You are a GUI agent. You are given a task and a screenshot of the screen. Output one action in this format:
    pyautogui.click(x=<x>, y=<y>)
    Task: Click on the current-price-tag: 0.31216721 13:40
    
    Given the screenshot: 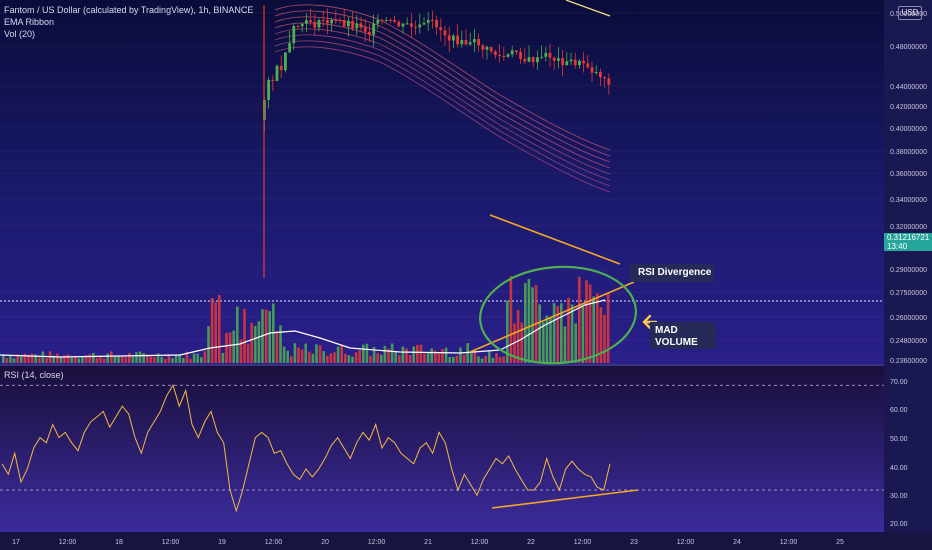 What is the action you would take?
    pyautogui.click(x=908, y=242)
    